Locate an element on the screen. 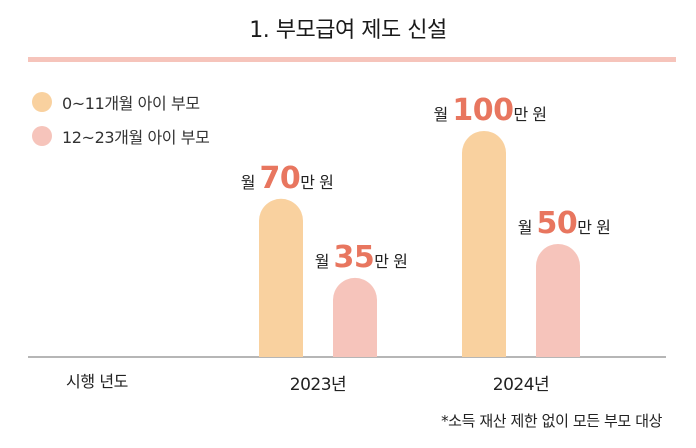  bar-2023년-series-0 is located at coordinates (281, 277).